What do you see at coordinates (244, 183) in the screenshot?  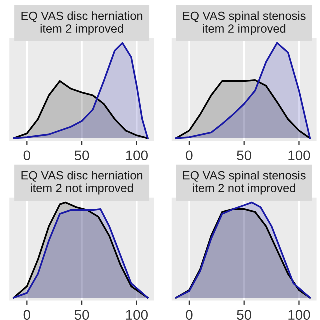 I see `chart-title: EQ VAS spinal stenosis item 2 not improved` at bounding box center [244, 183].